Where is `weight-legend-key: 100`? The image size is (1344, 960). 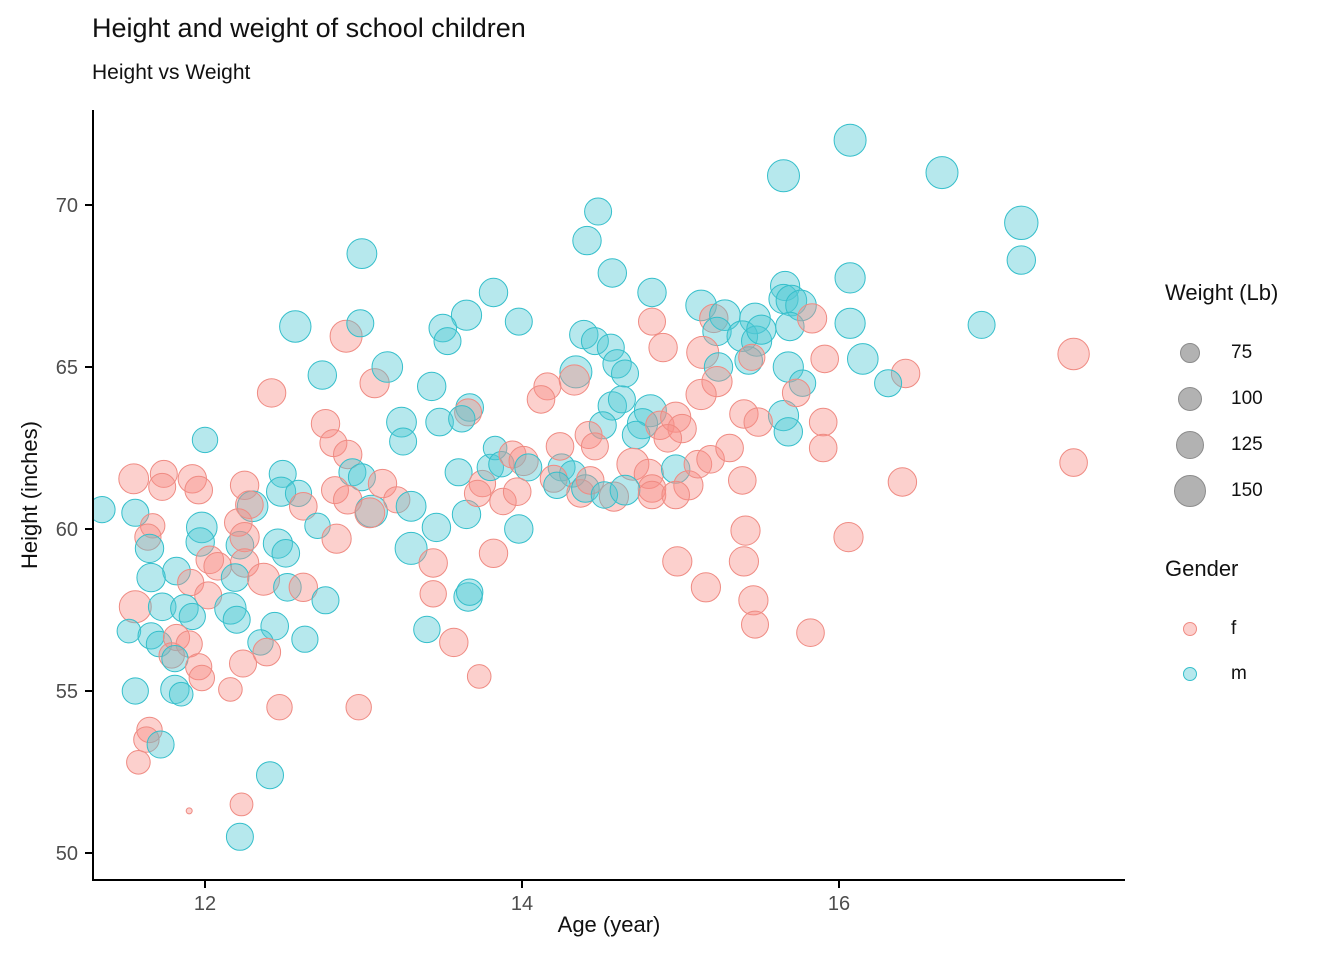 weight-legend-key: 100 is located at coordinates (1220, 399).